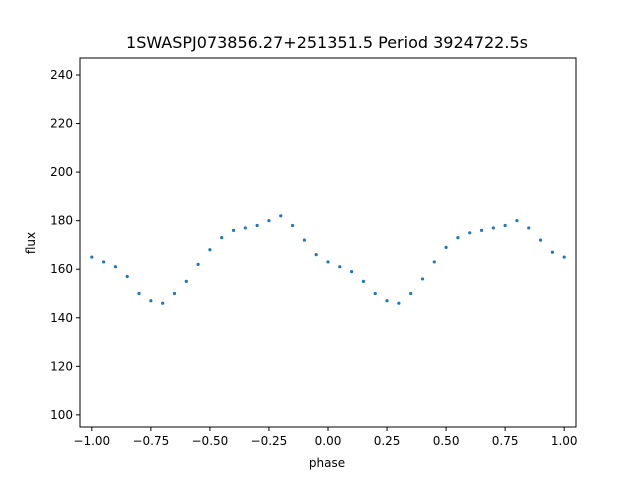 The image size is (640, 480). I want to click on y-tick-label: 160, so click(61, 269).